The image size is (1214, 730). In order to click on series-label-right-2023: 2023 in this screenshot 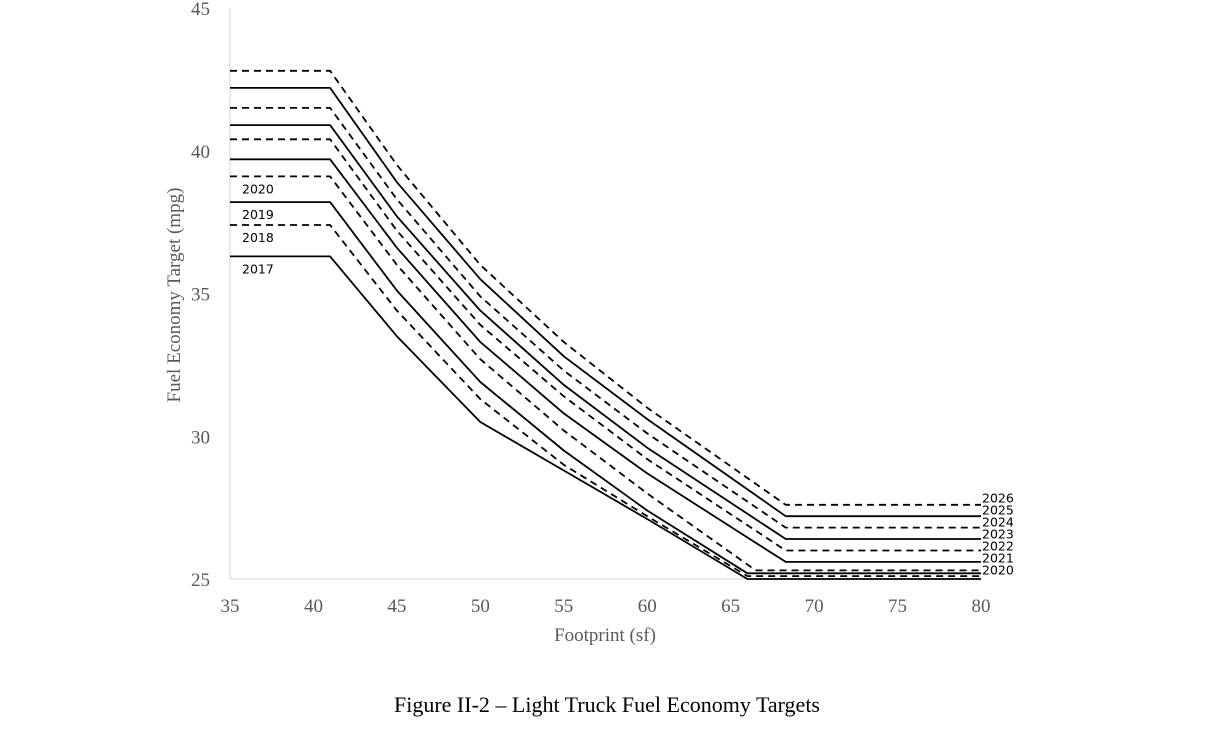, I will do `click(998, 533)`.